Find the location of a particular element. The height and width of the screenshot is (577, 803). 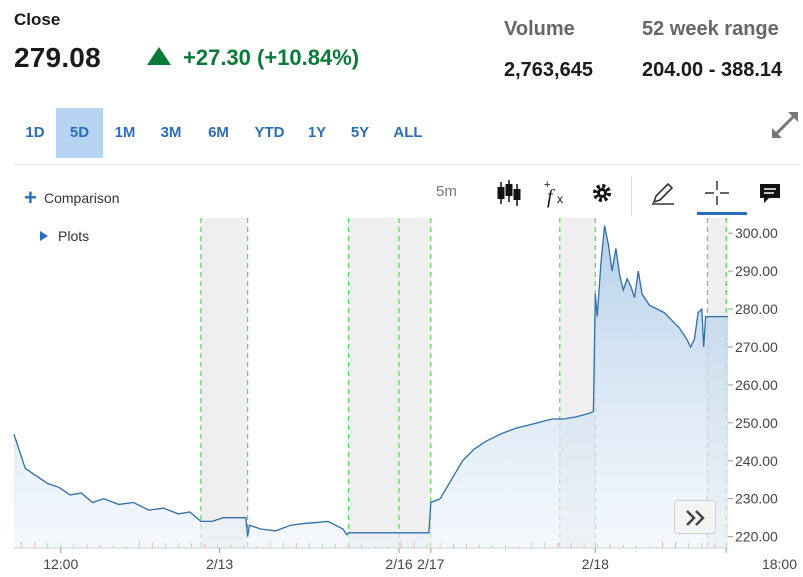

candlestick-icon is located at coordinates (509, 193).